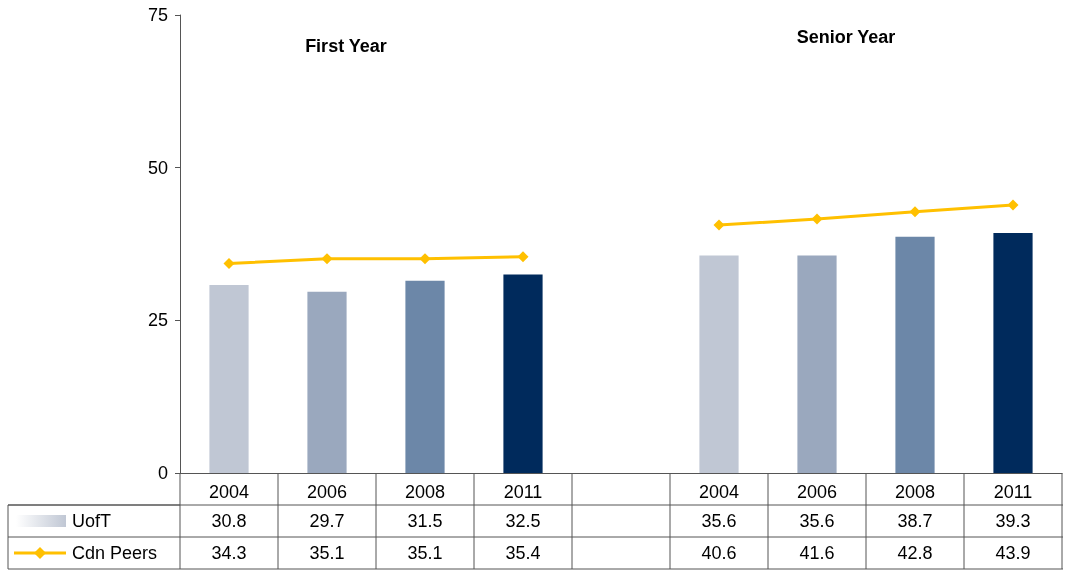  What do you see at coordinates (1013, 553) in the screenshot?
I see `data-label: 43.9` at bounding box center [1013, 553].